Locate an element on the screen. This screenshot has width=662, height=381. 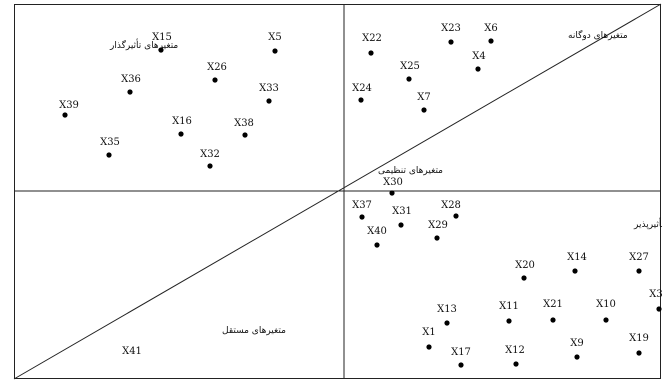
variable-label: X30 is located at coordinates (393, 182).